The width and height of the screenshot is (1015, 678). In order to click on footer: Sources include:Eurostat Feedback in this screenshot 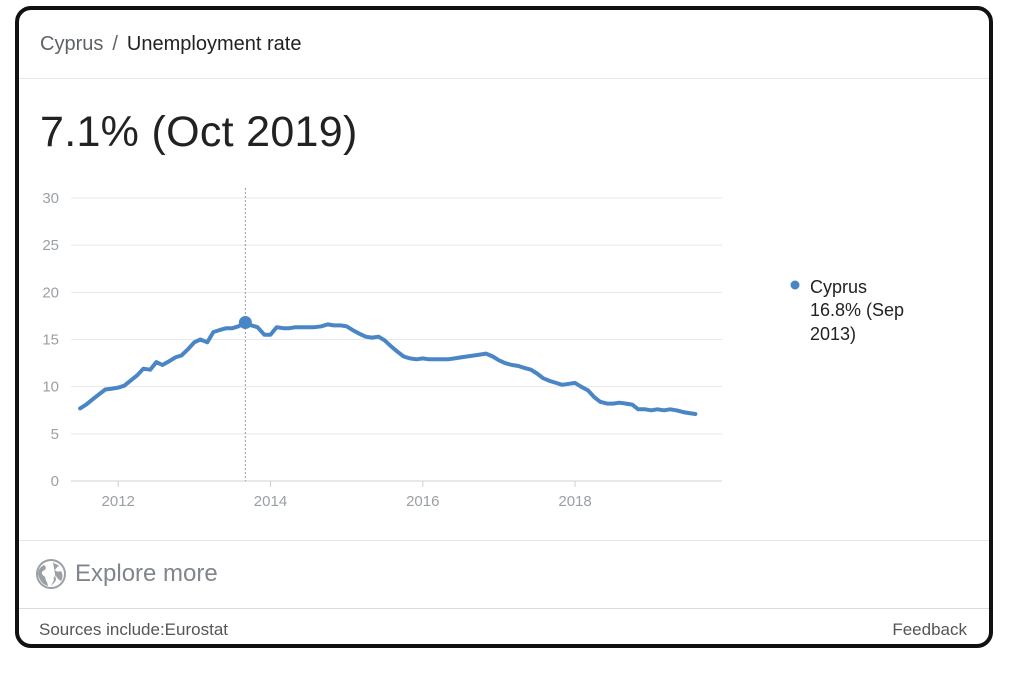, I will do `click(503, 630)`.